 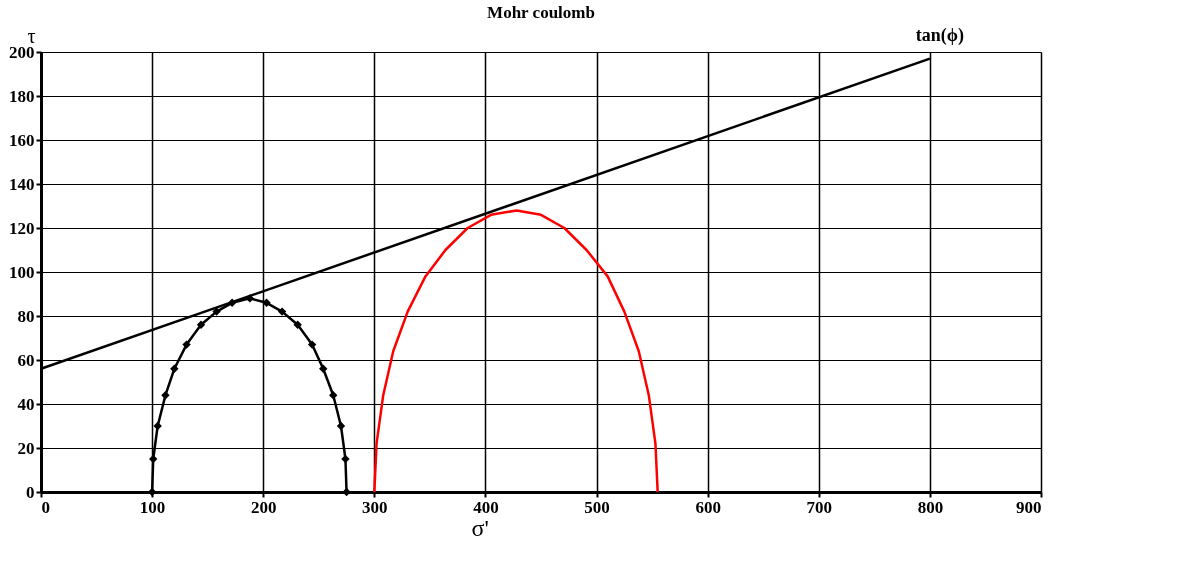 What do you see at coordinates (30, 492) in the screenshot?
I see `y-tick-label: 0` at bounding box center [30, 492].